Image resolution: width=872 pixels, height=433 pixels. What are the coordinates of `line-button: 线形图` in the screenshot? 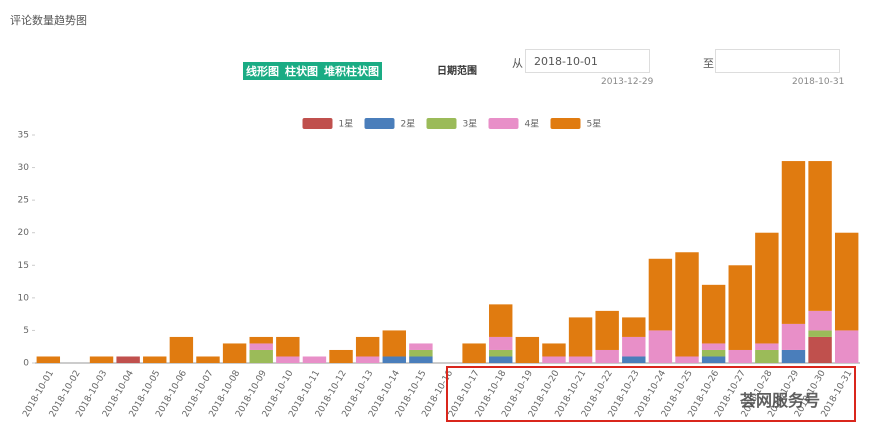 It's located at (262, 71).